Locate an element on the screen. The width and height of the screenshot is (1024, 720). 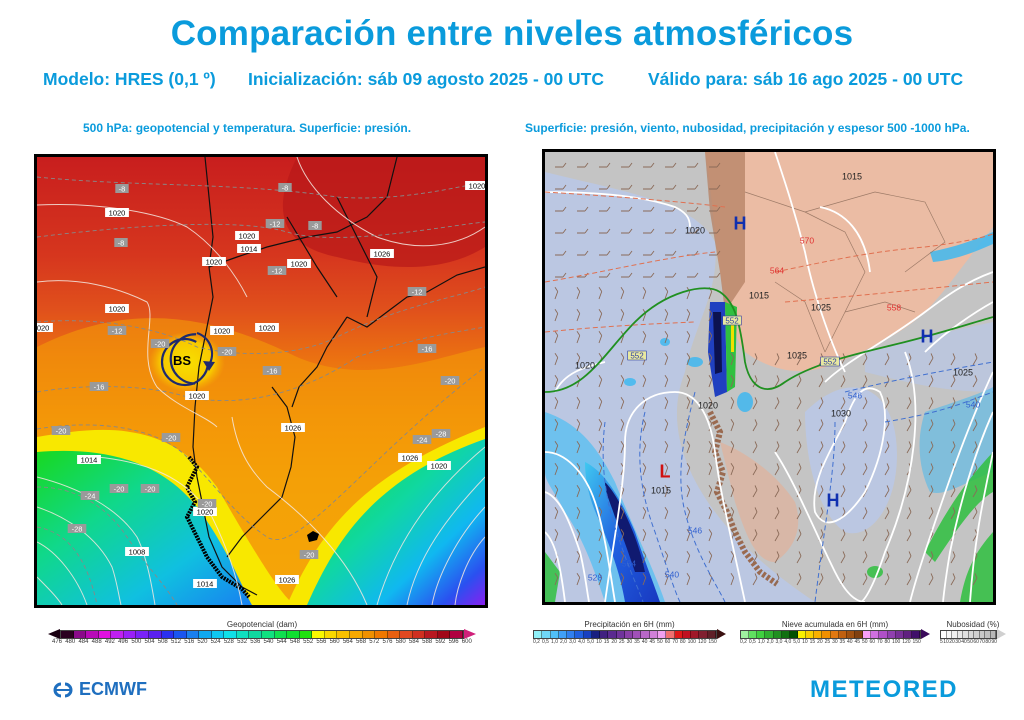
temperature-label: -16 is located at coordinates (99, 387).